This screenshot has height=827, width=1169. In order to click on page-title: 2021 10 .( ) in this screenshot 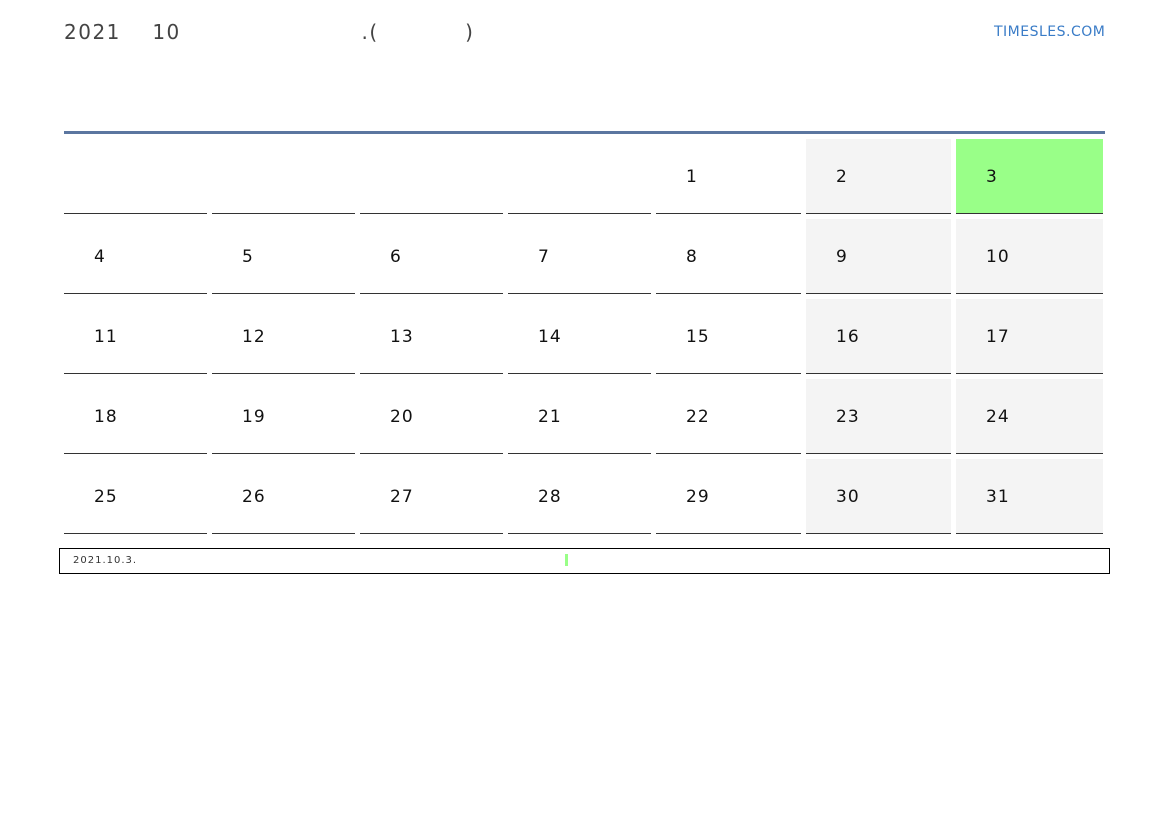, I will do `click(269, 32)`.